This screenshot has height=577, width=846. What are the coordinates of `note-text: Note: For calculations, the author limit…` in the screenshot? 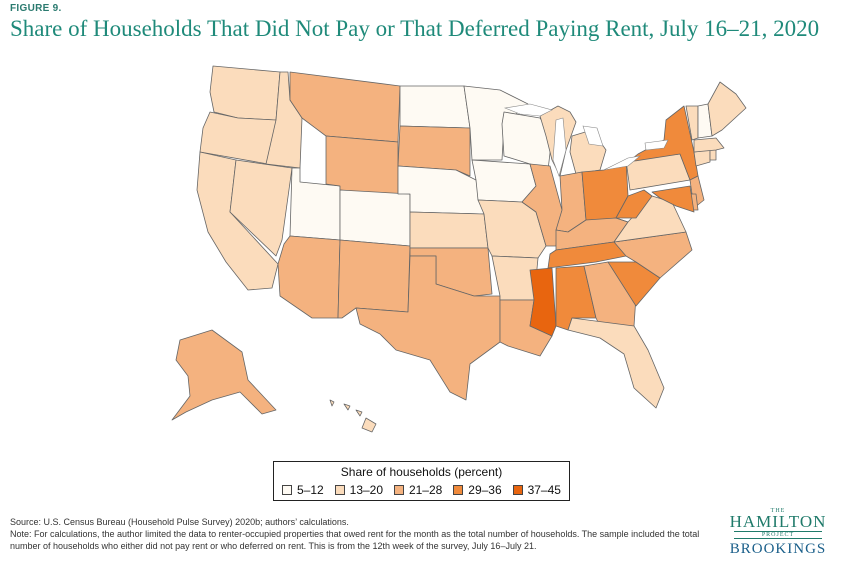 It's located at (355, 540).